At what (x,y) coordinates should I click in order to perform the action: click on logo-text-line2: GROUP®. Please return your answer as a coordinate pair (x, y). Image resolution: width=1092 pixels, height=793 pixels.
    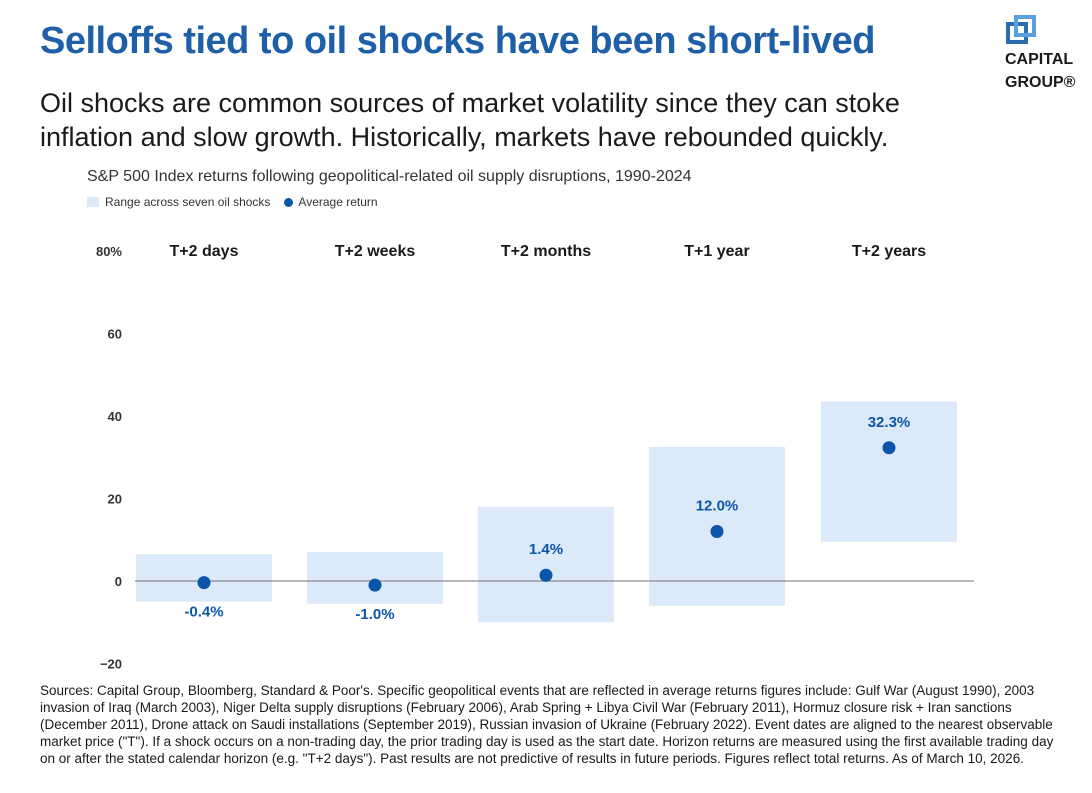
    Looking at the image, I should click on (1040, 82).